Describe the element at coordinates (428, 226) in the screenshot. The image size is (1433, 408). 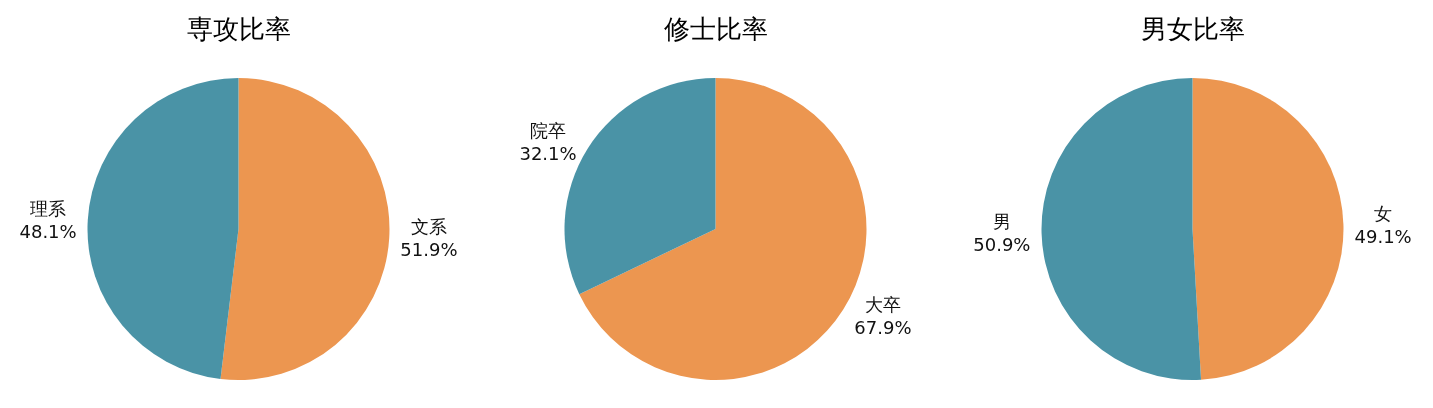
I see `slice-label: 文系` at that location.